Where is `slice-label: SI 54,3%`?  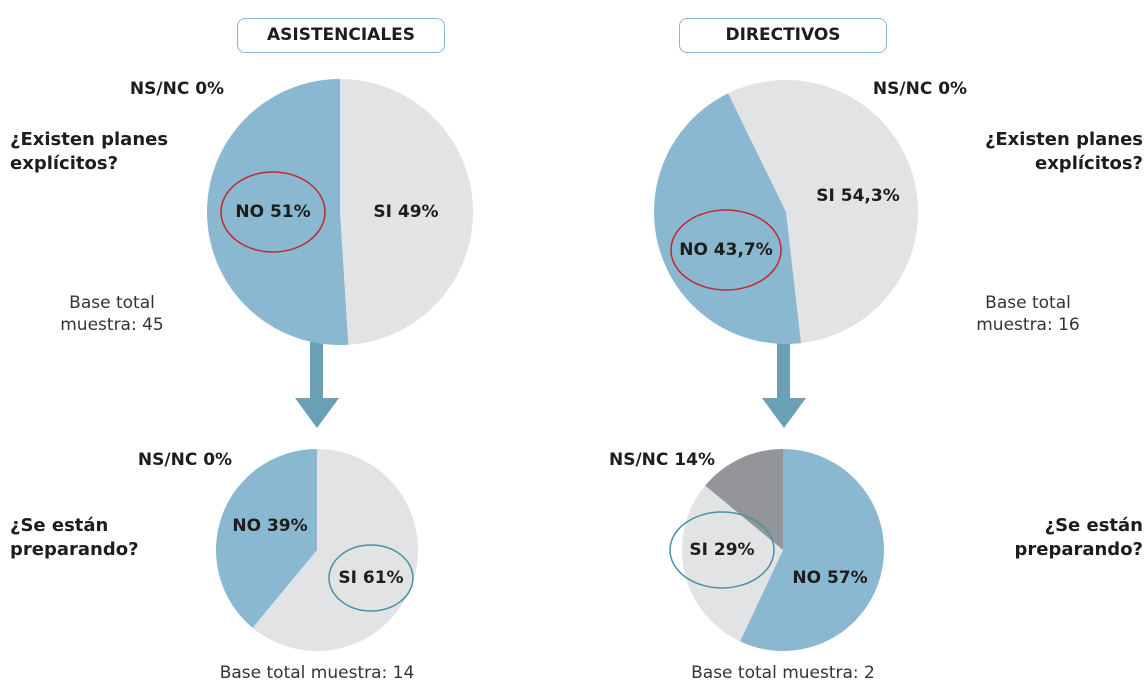 slice-label: SI 54,3% is located at coordinates (858, 196).